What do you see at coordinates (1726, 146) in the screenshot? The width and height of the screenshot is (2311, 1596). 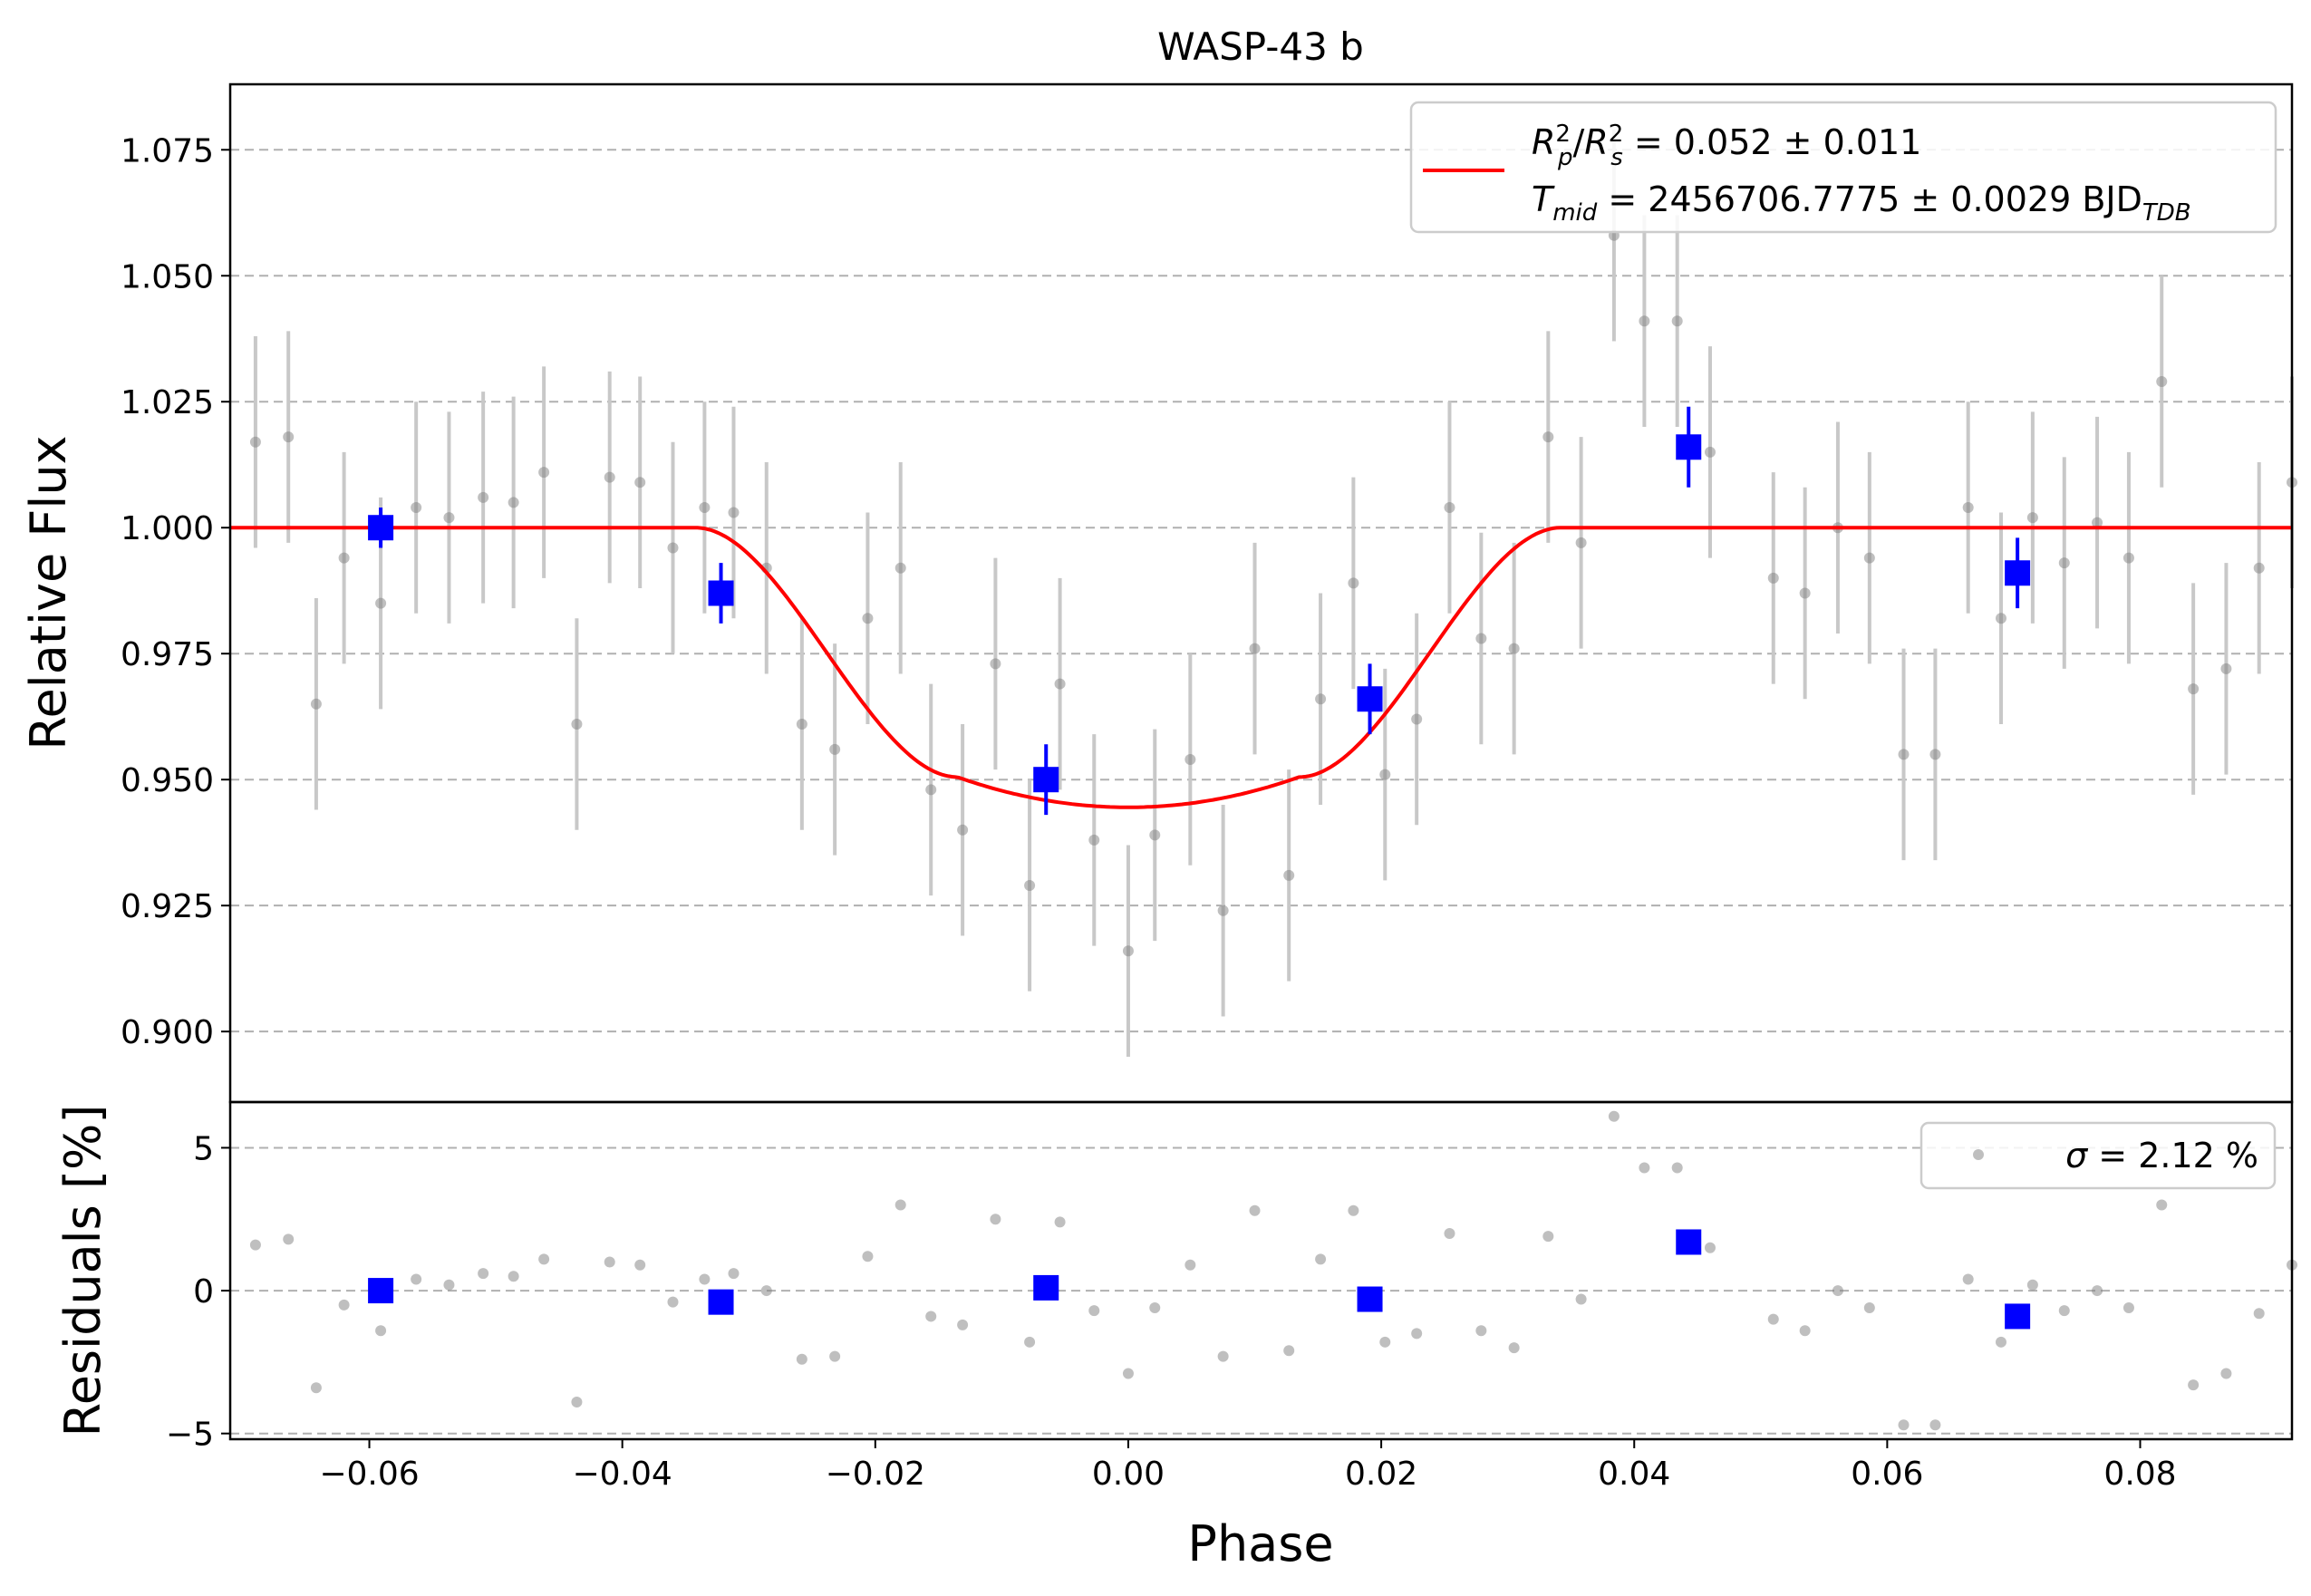 I see `legend-depth-label: R2 p/R2 s = 0.052 ± 0.011` at bounding box center [1726, 146].